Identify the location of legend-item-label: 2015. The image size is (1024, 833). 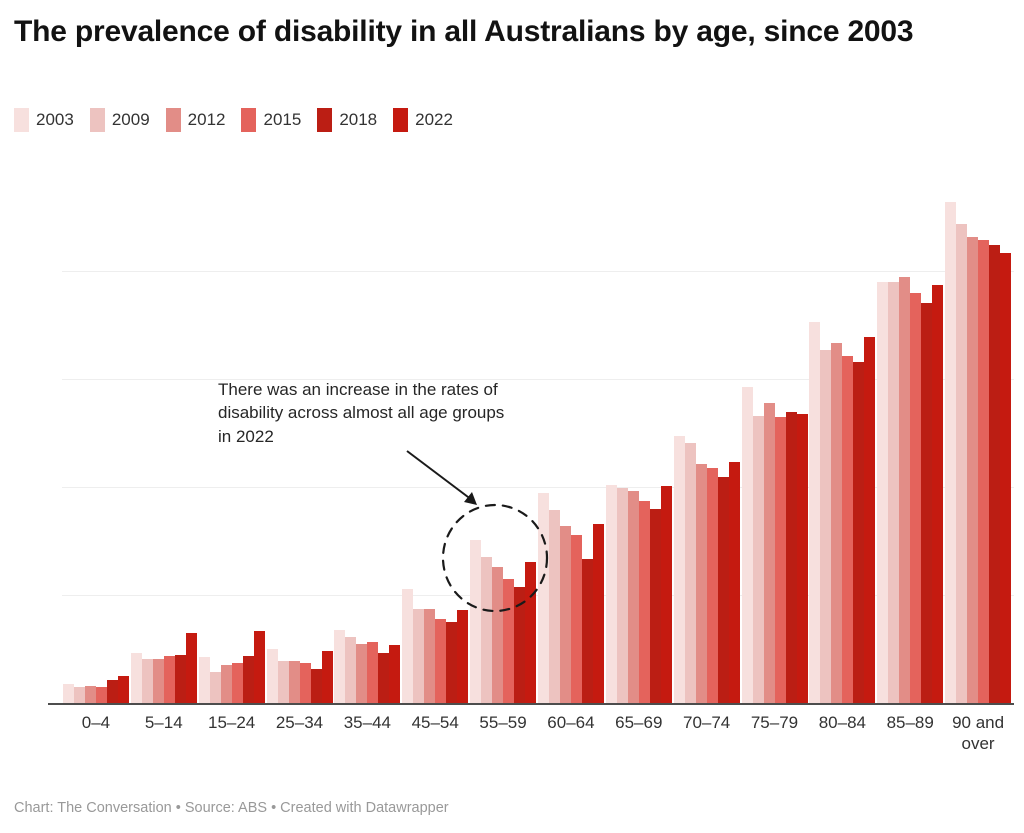
(282, 119).